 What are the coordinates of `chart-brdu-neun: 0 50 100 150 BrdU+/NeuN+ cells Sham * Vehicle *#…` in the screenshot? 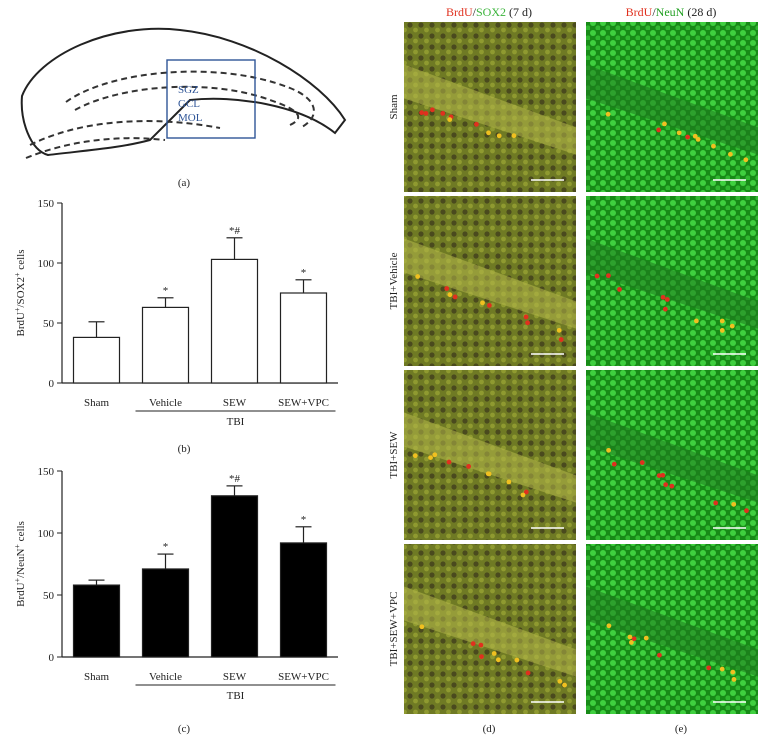 It's located at (175, 584).